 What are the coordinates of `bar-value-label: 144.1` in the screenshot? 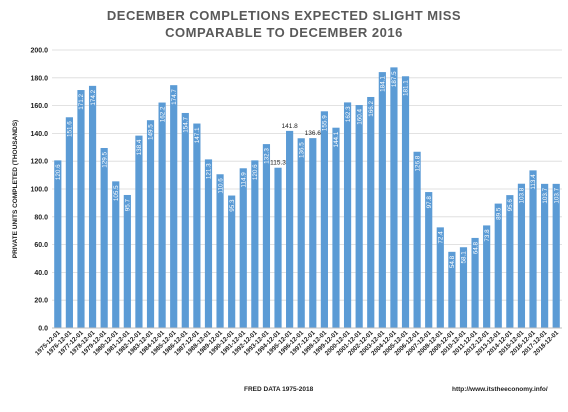 It's located at (336, 139).